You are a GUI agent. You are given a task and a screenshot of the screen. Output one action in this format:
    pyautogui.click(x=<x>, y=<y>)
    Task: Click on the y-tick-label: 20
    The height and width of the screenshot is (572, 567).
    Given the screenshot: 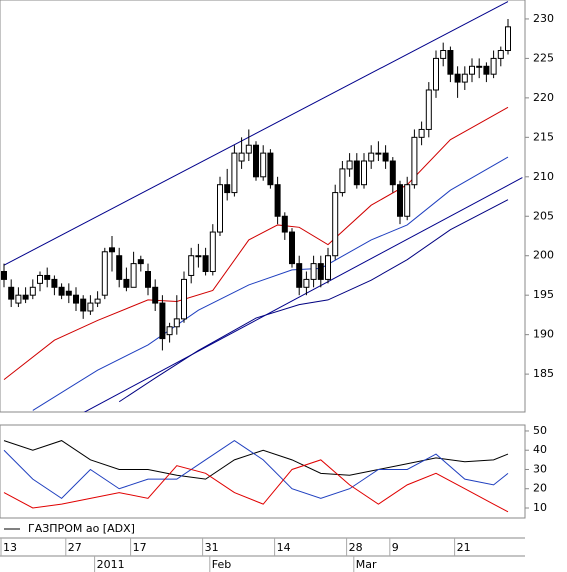 What is the action you would take?
    pyautogui.click(x=540, y=488)
    